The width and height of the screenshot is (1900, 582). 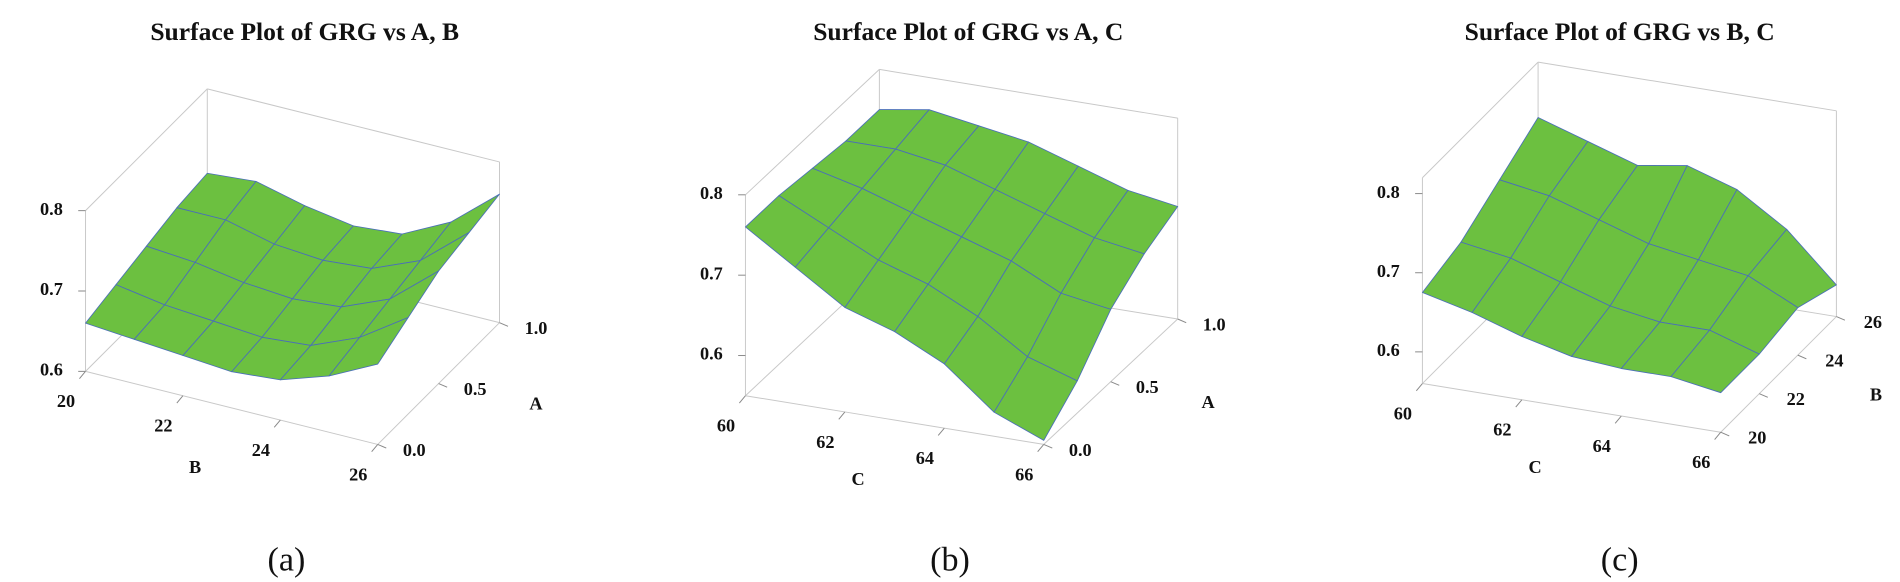 I want to click on chart-title: Surface Plot of GRG vs A, B, so click(x=304, y=31).